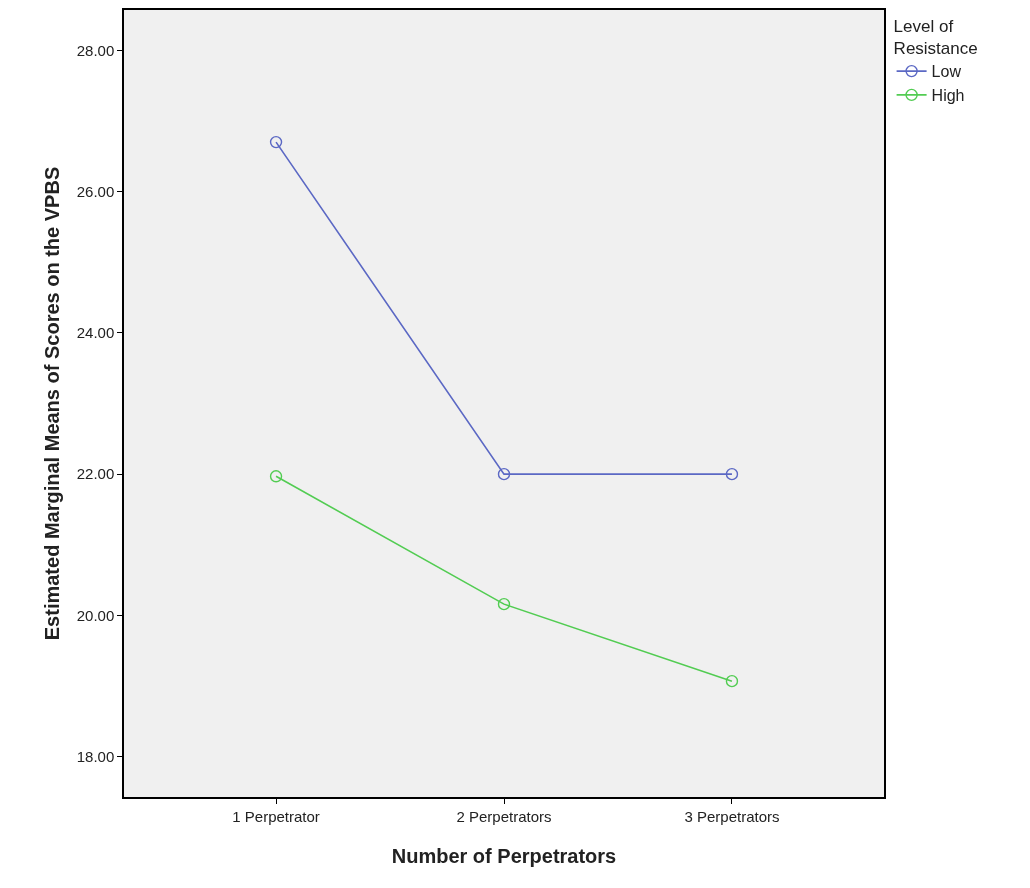 This screenshot has width=1030, height=888. I want to click on y-tick-label: 22.00, so click(95, 474).